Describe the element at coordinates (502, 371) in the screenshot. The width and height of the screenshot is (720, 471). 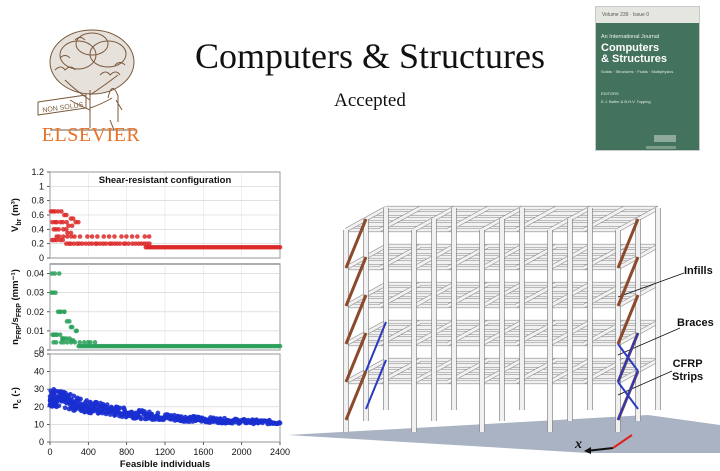
I see `cfrp-braces` at that location.